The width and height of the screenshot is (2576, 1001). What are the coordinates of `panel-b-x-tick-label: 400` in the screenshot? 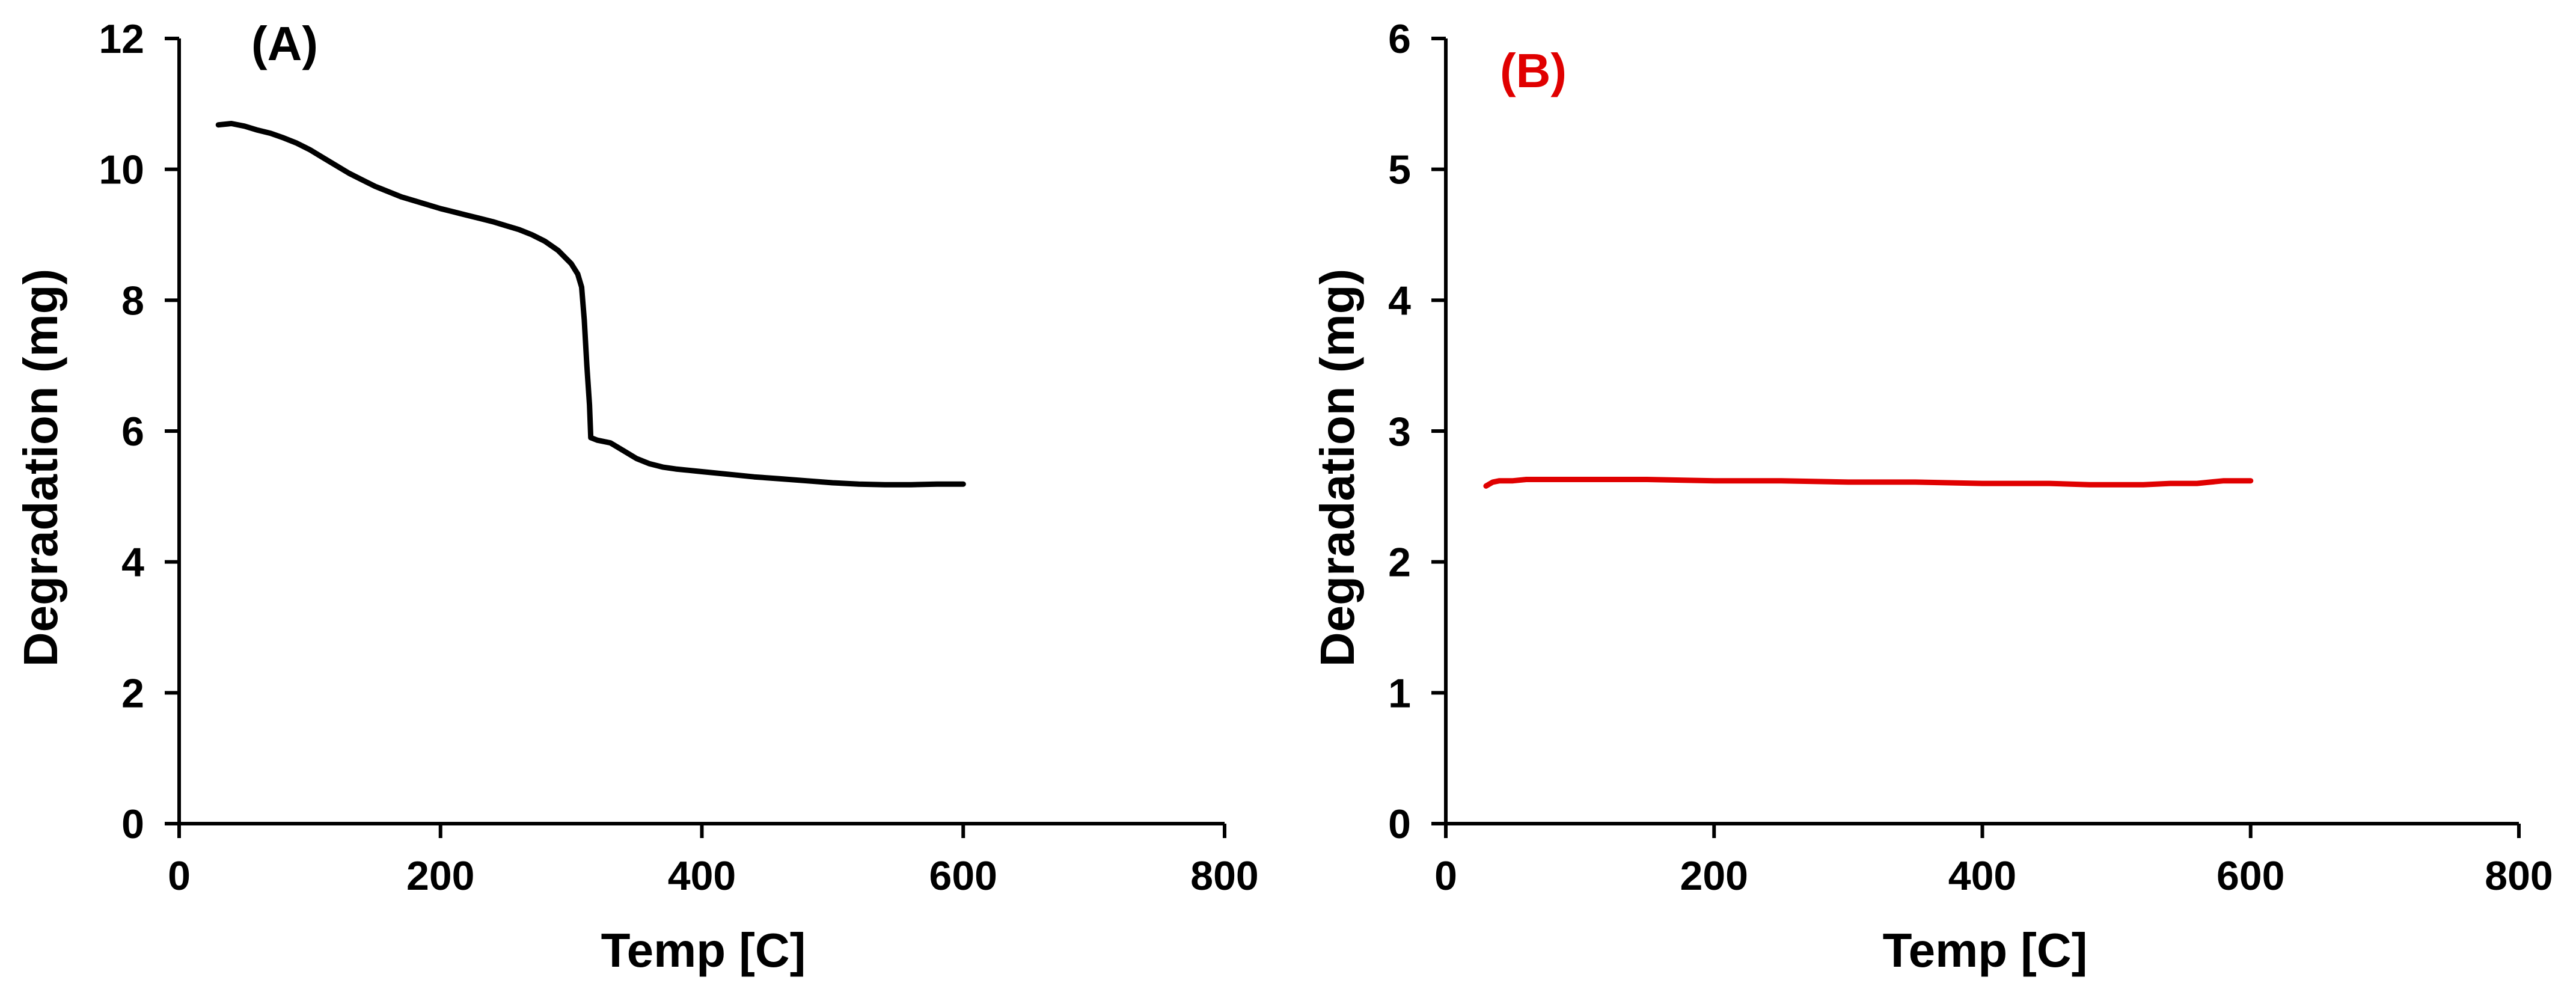 It's located at (1982, 876).